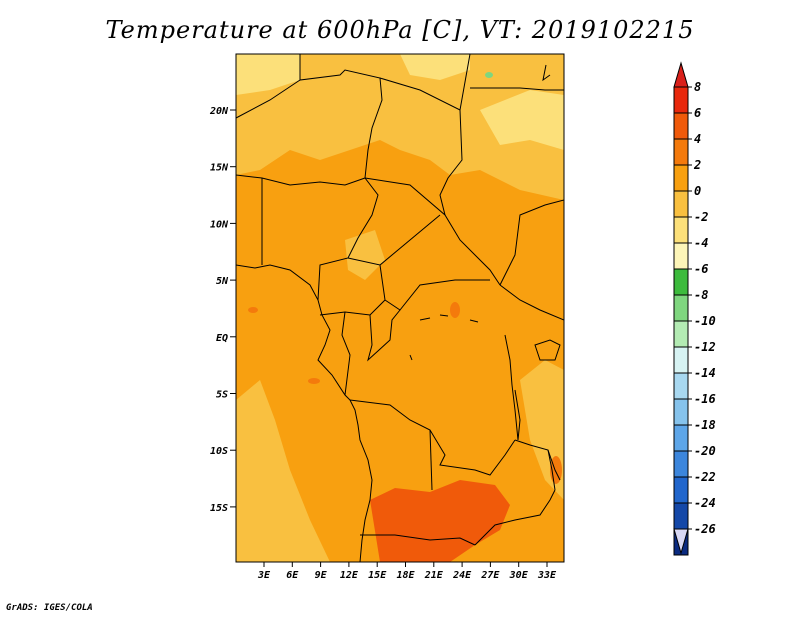 This screenshot has height=618, width=800. Describe the element at coordinates (697, 113) in the screenshot. I see `colorbar-label: 6` at that location.